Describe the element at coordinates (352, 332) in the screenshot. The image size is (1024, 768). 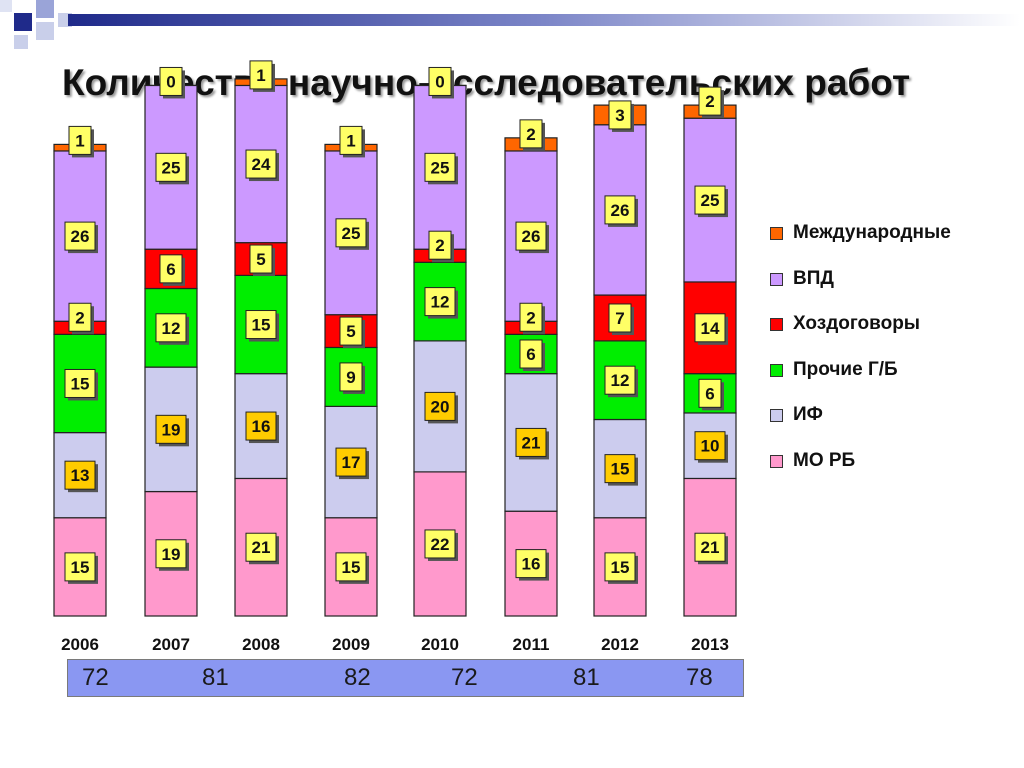
I see `value-label-2009-3: 5` at that location.